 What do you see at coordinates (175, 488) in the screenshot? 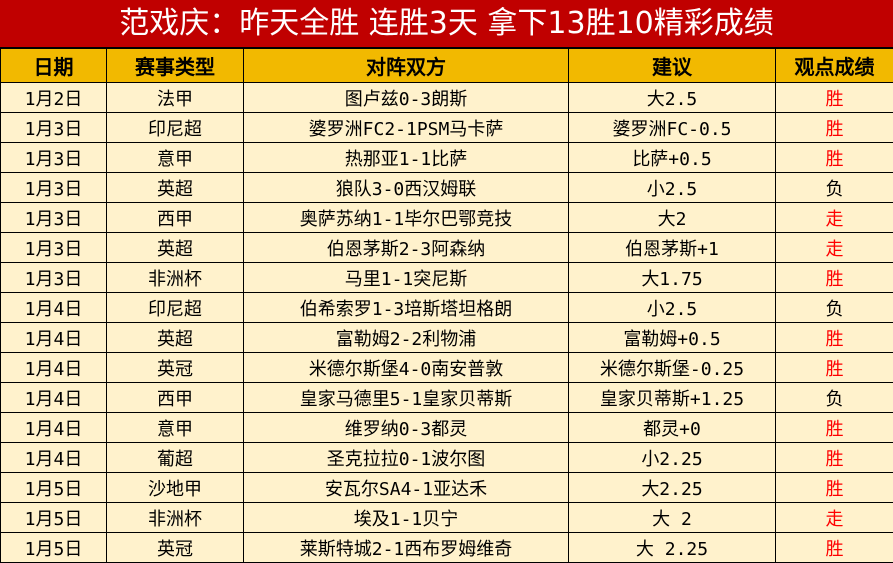
I see `cell-league: 沙地甲` at bounding box center [175, 488].